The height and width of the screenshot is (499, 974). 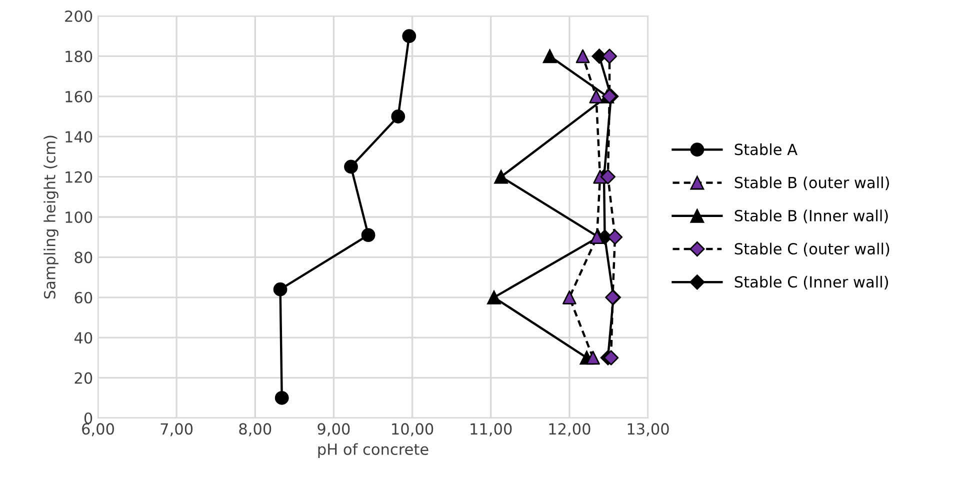 What do you see at coordinates (766, 149) in the screenshot?
I see `legend-label: Stable A` at bounding box center [766, 149].